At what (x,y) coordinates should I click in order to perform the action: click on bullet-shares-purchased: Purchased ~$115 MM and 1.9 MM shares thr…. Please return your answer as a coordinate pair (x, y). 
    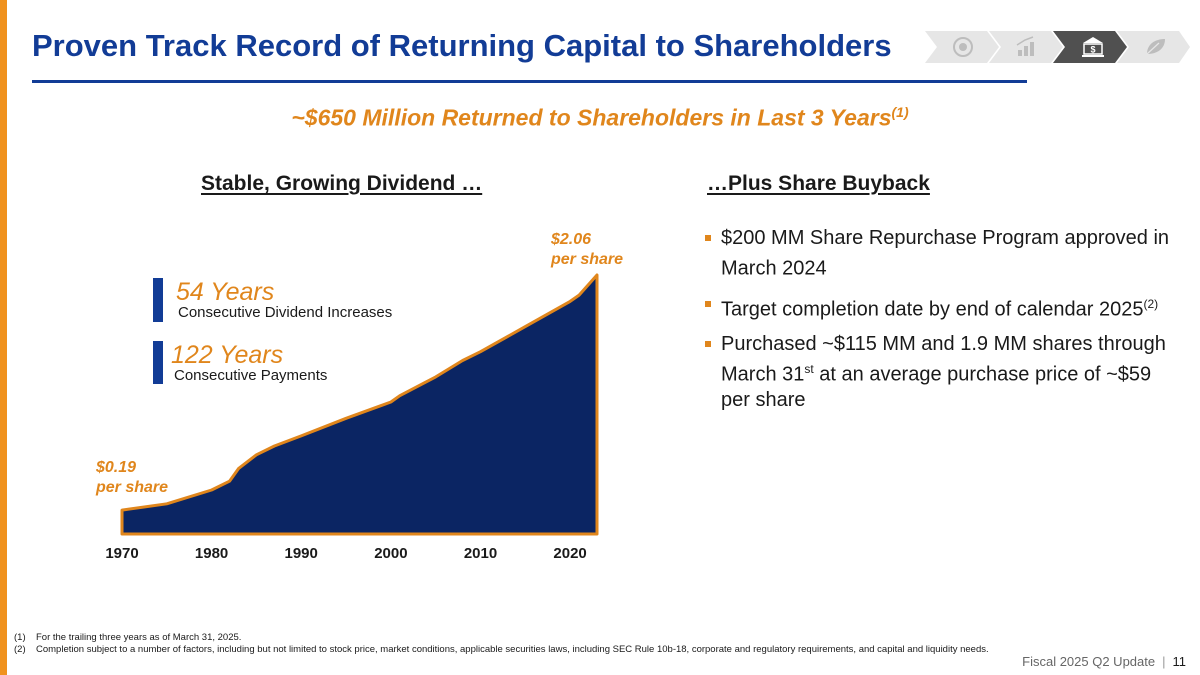
    Looking at the image, I should click on (940, 372).